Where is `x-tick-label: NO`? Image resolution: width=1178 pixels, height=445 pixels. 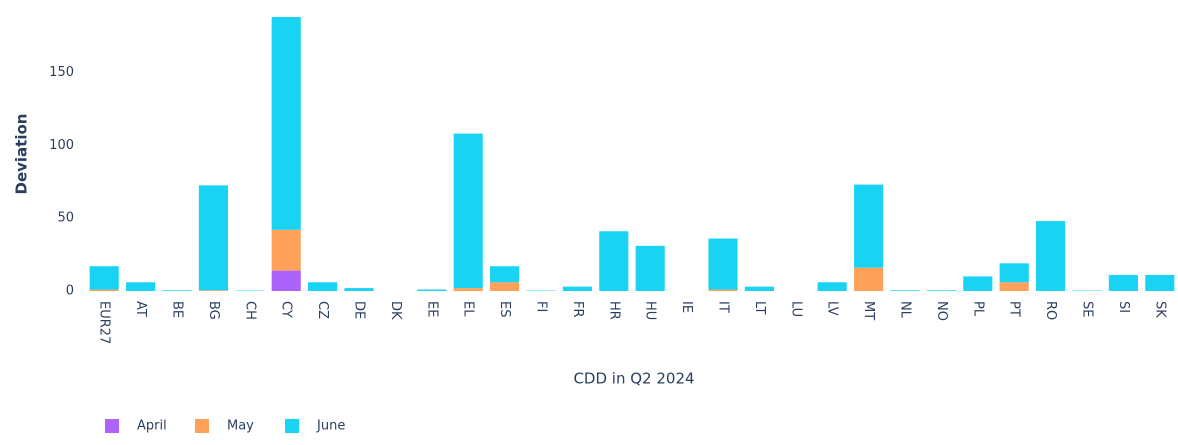
x-tick-label: NO is located at coordinates (941, 311).